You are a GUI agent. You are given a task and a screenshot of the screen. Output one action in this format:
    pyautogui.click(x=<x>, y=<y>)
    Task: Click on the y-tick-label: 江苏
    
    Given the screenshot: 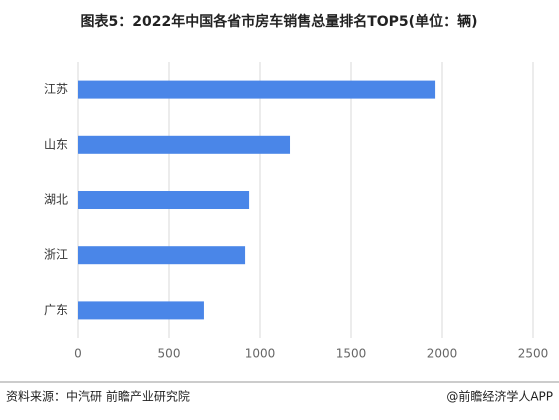 What is the action you would take?
    pyautogui.click(x=56, y=89)
    